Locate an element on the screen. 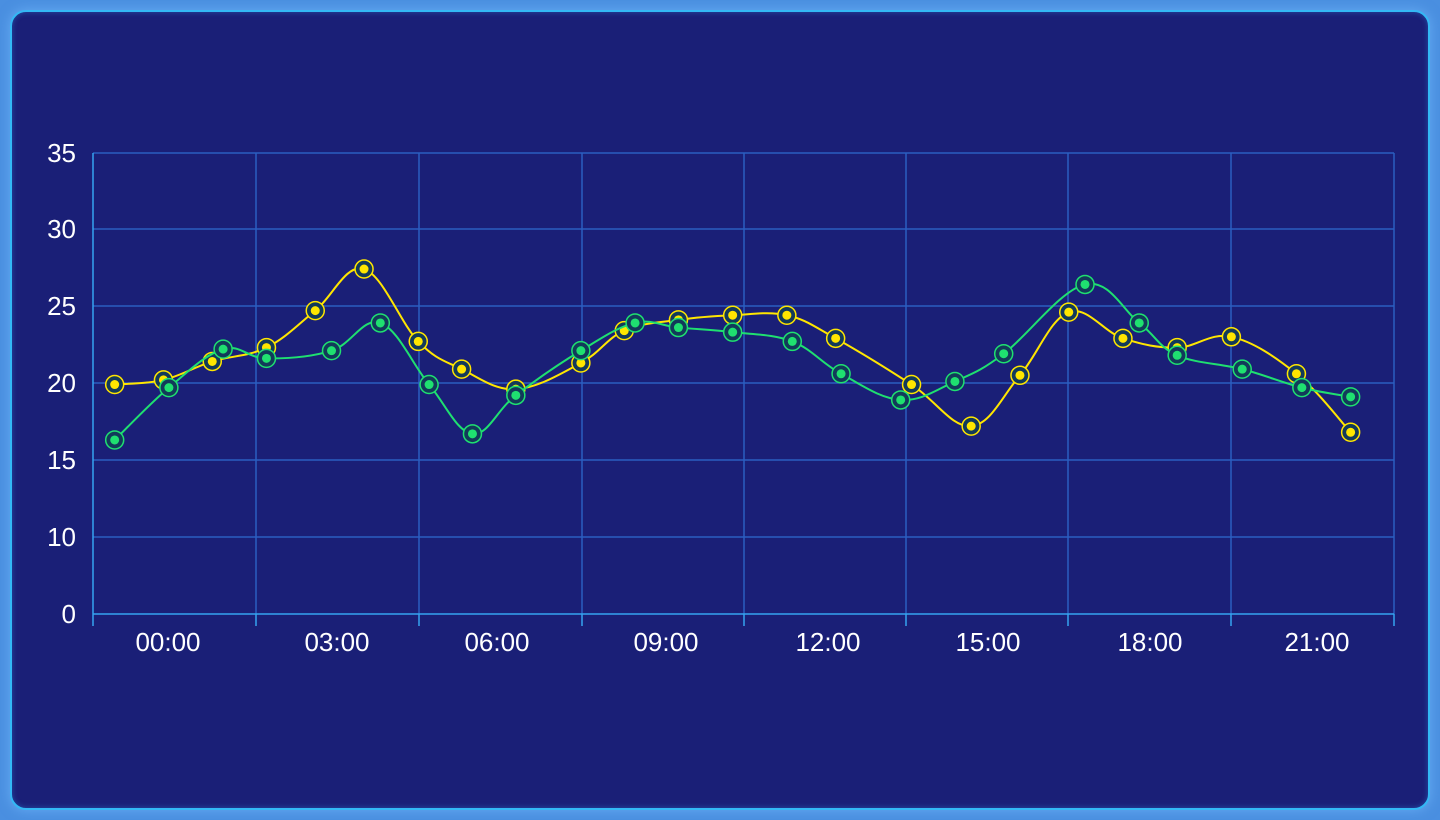 This screenshot has width=1440, height=820. y-tick-label: 30 is located at coordinates (61, 229).